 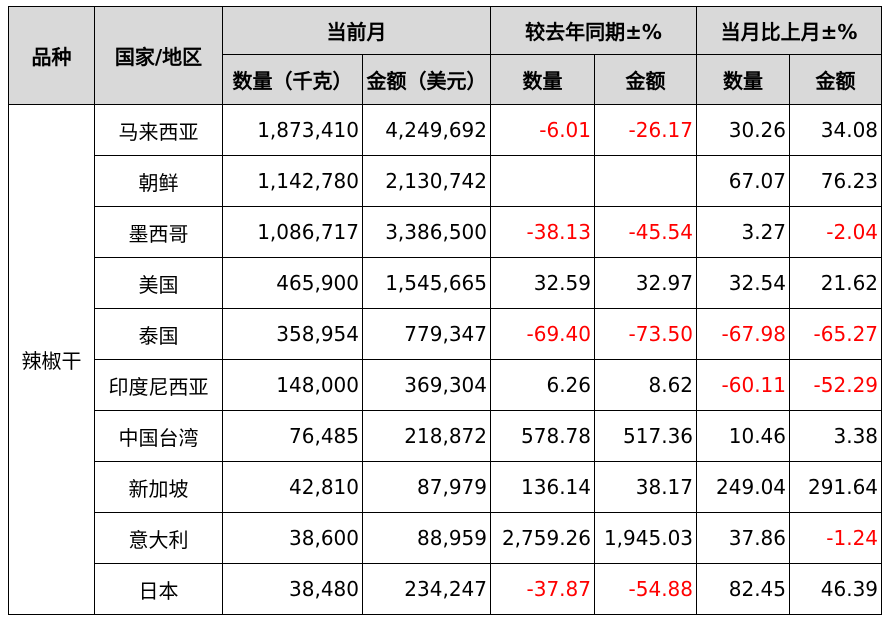 What do you see at coordinates (836, 130) in the screenshot?
I see `mom-amount-cell: 34.08` at bounding box center [836, 130].